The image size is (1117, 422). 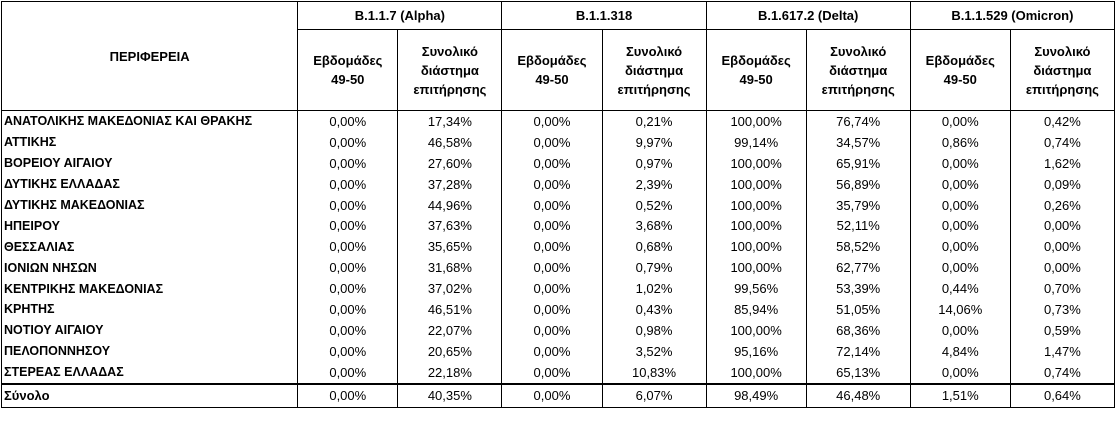 I want to click on total-percent-cell: 98,49%, so click(x=756, y=395).